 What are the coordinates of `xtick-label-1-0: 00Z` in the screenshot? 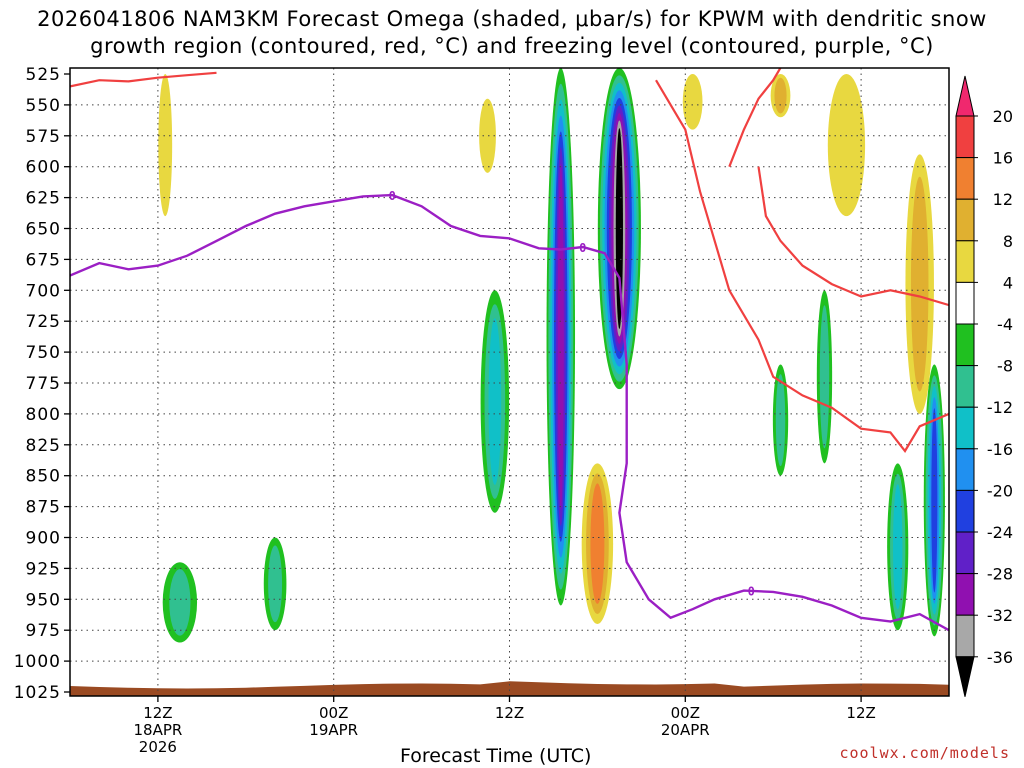 It's located at (333, 713).